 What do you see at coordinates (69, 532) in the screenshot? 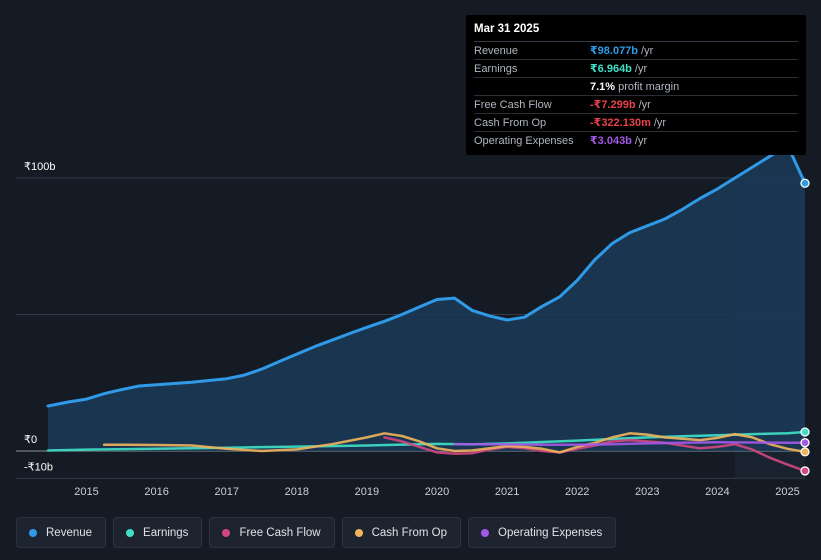
I see `legend-label: Revenue` at bounding box center [69, 532].